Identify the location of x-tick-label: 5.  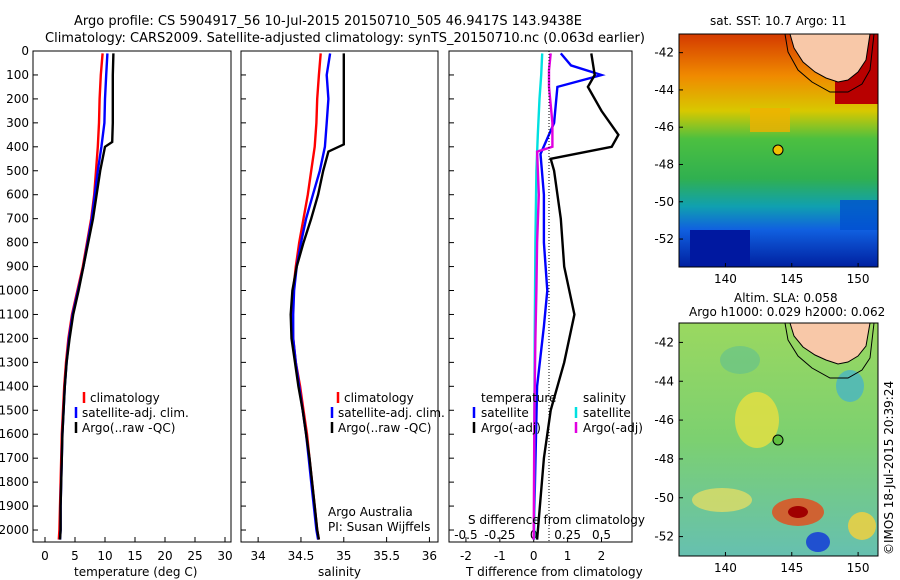
(75, 556).